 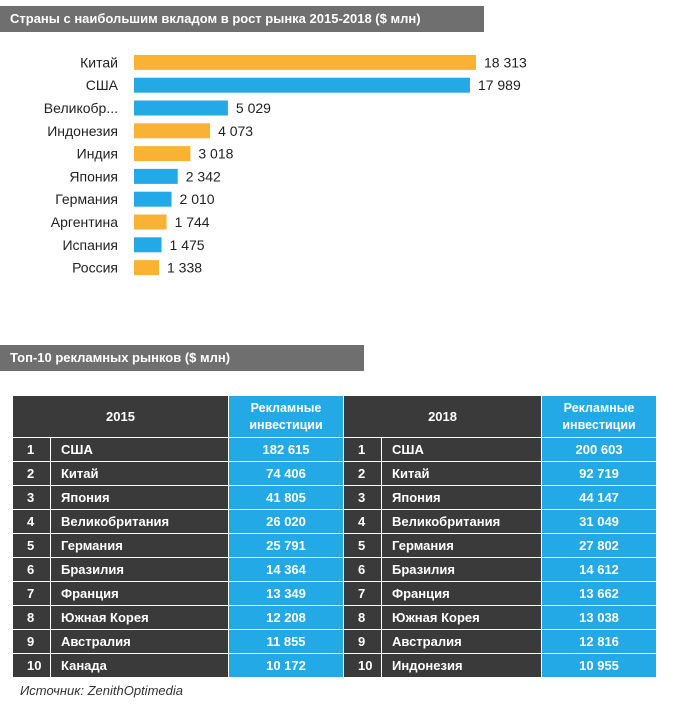 I want to click on country-2015: Австралия, so click(x=139, y=641).